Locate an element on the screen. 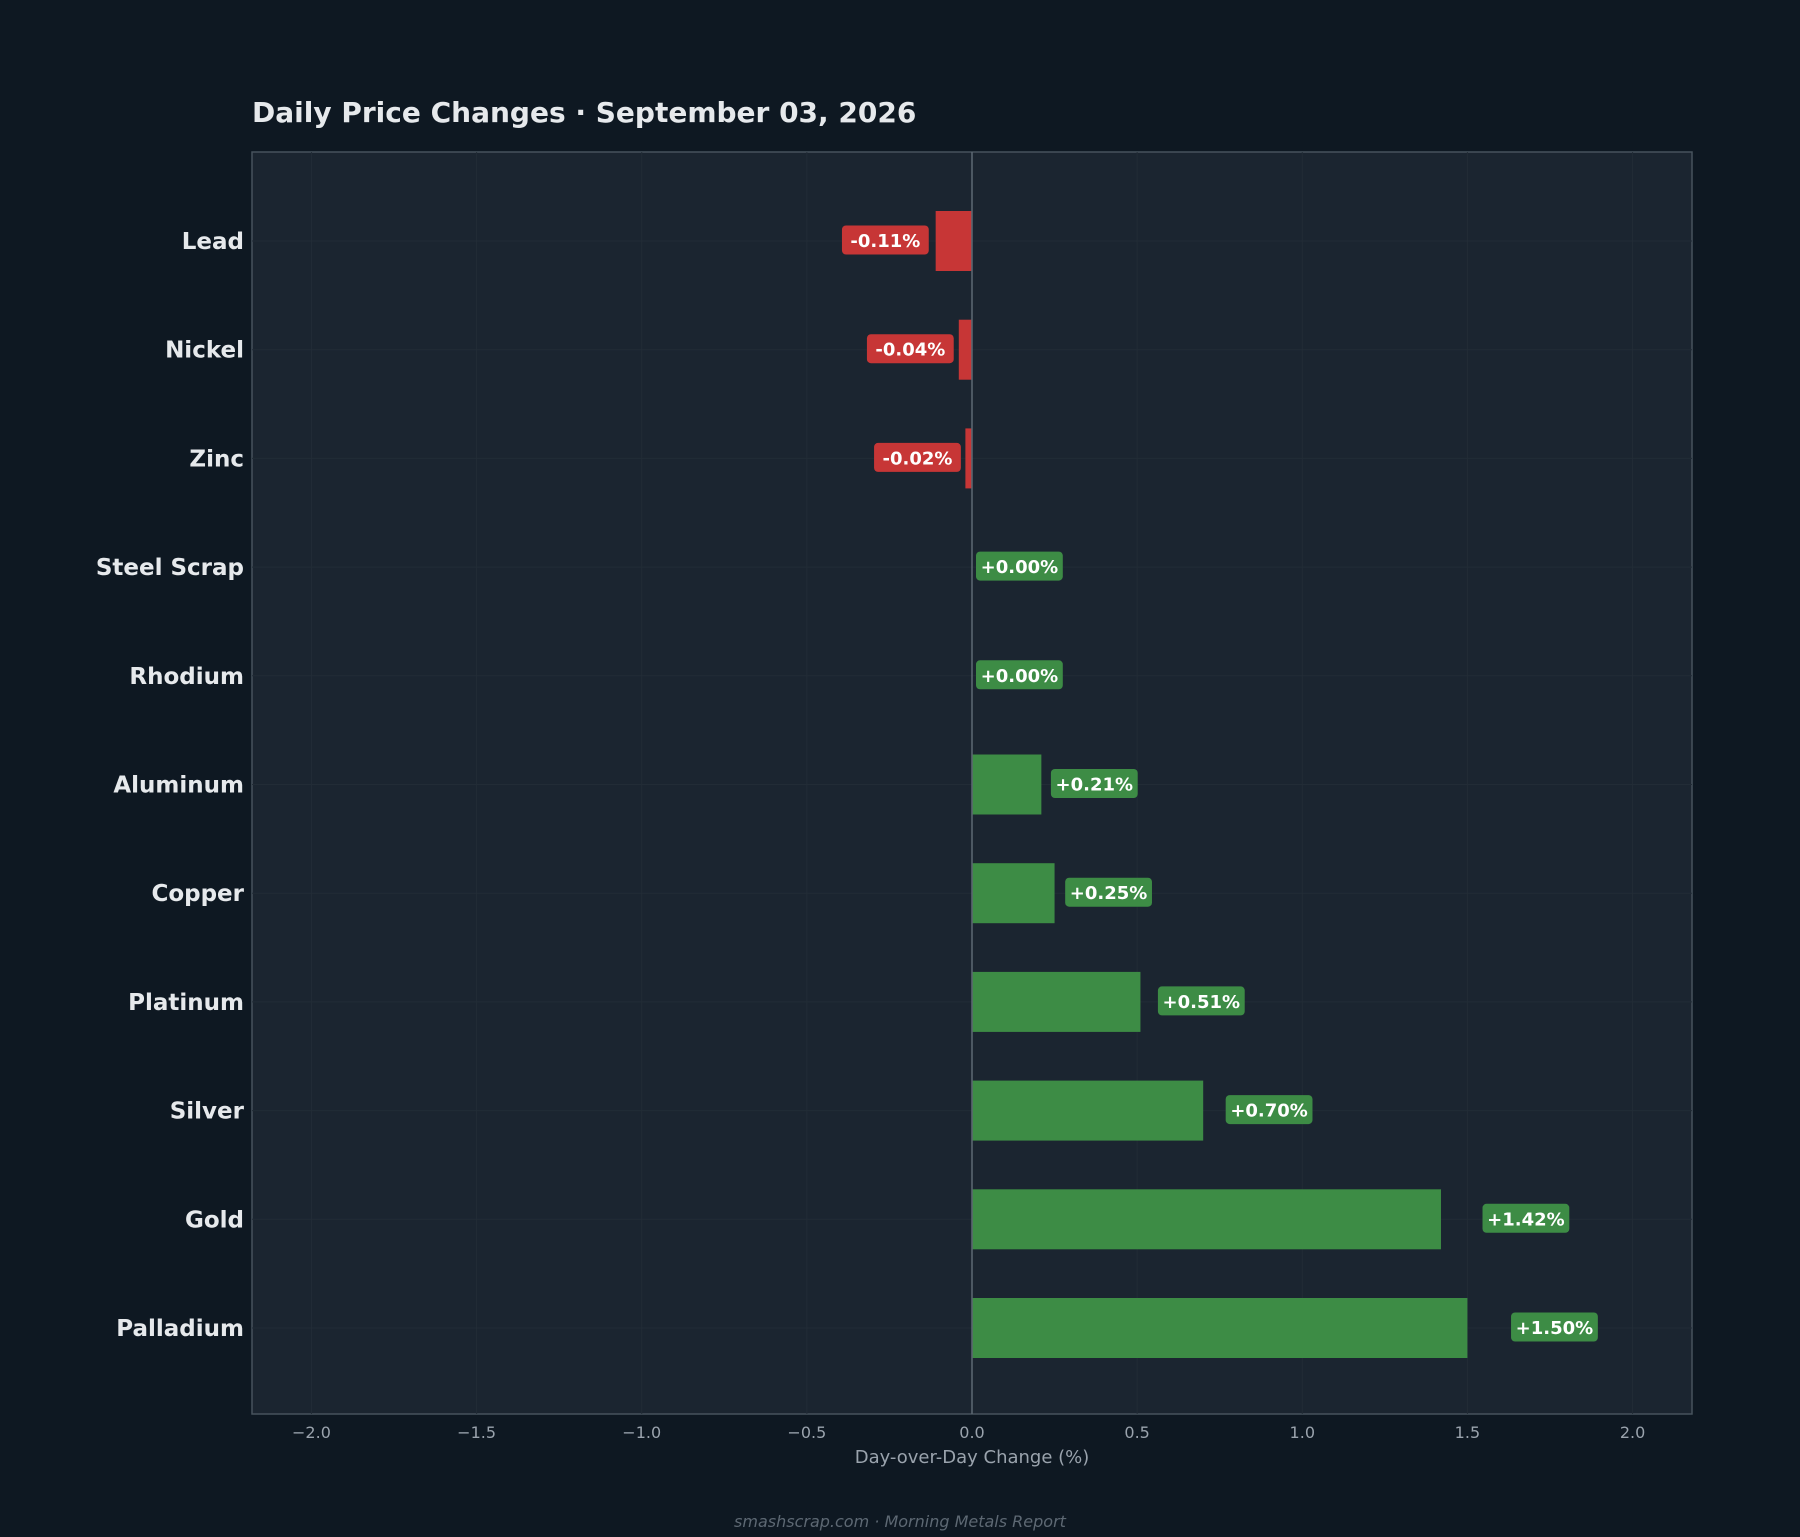 This screenshot has height=1537, width=1800. category-label: Lead is located at coordinates (213, 242).